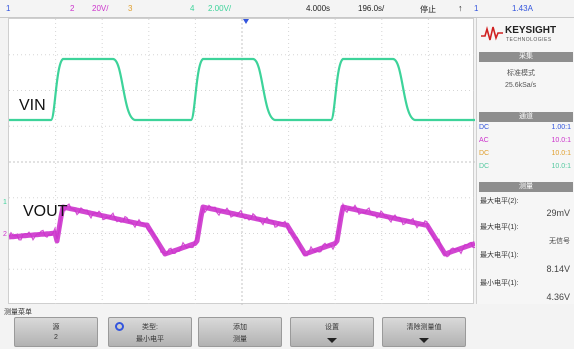 The width and height of the screenshot is (574, 349). What do you see at coordinates (240, 339) in the screenshot?
I see `softkey-value: 测量` at bounding box center [240, 339].